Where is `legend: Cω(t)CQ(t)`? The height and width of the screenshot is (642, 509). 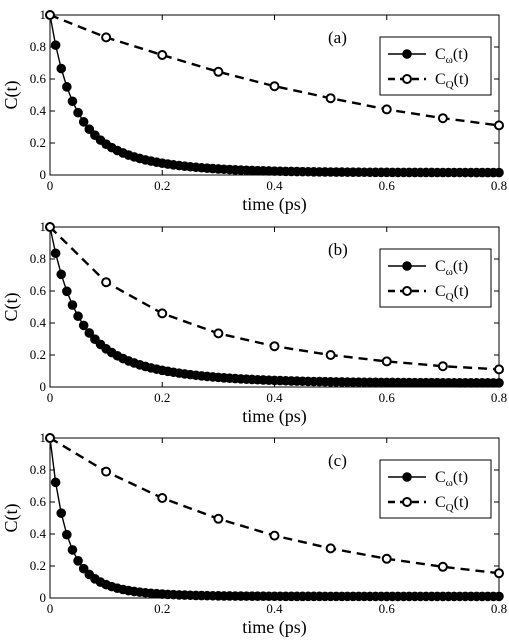 legend: Cω(t)CQ(t) is located at coordinates (435, 489).